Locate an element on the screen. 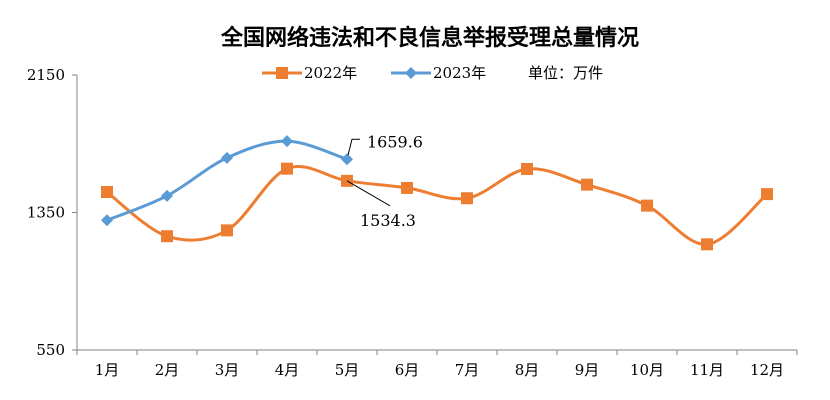 Image resolution: width=830 pixels, height=400 pixels. x-tick-label: 8月 is located at coordinates (527, 370).